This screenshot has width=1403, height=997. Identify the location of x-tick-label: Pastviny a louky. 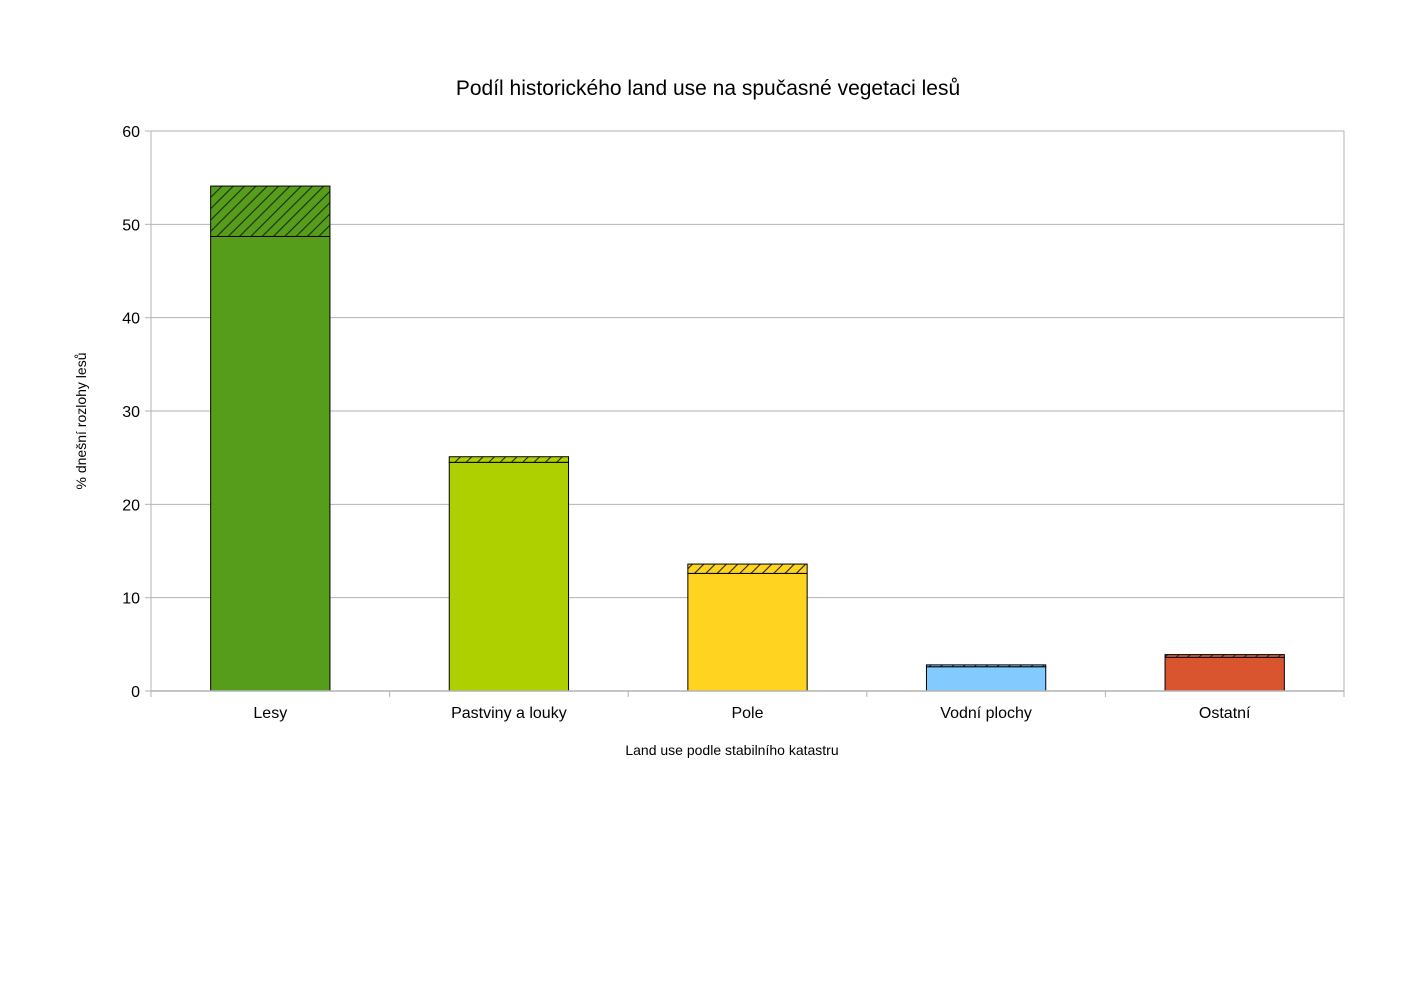
(509, 713).